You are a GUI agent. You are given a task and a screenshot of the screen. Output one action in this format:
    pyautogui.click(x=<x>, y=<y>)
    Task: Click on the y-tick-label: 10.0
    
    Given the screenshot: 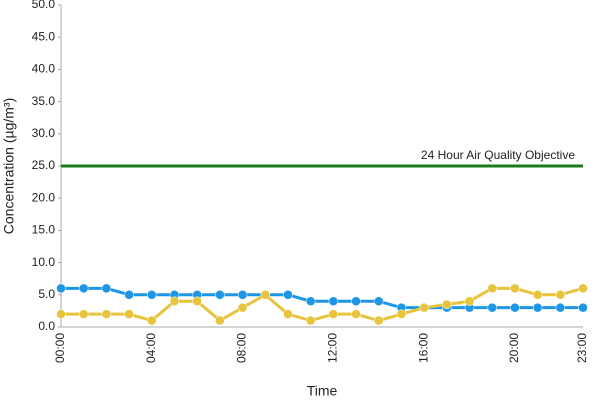 What is the action you would take?
    pyautogui.click(x=44, y=262)
    